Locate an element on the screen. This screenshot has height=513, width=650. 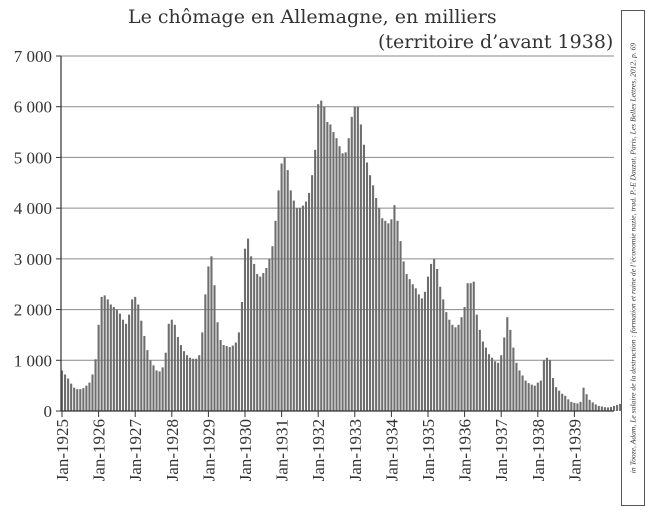
x-tick-label: Jan-1934 is located at coordinates (391, 450).